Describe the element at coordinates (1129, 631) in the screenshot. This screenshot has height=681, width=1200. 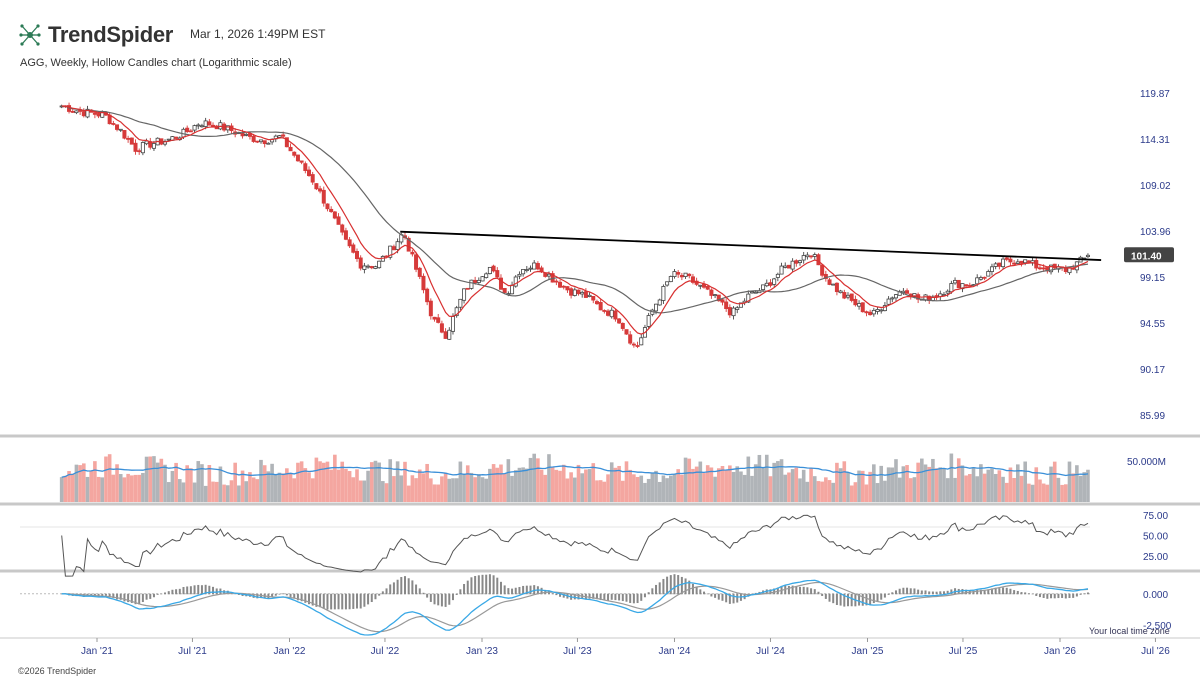
I see `timezone-label: Your local time zone` at that location.